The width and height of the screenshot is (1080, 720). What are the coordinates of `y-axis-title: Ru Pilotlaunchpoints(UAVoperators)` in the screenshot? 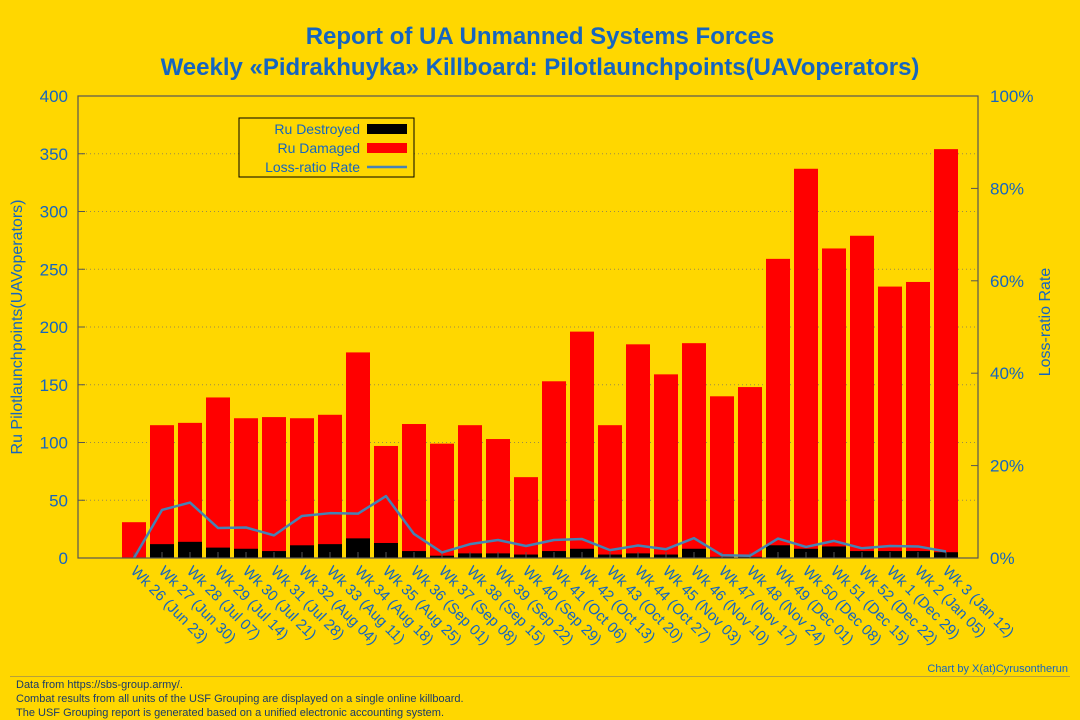 It's located at (17, 327).